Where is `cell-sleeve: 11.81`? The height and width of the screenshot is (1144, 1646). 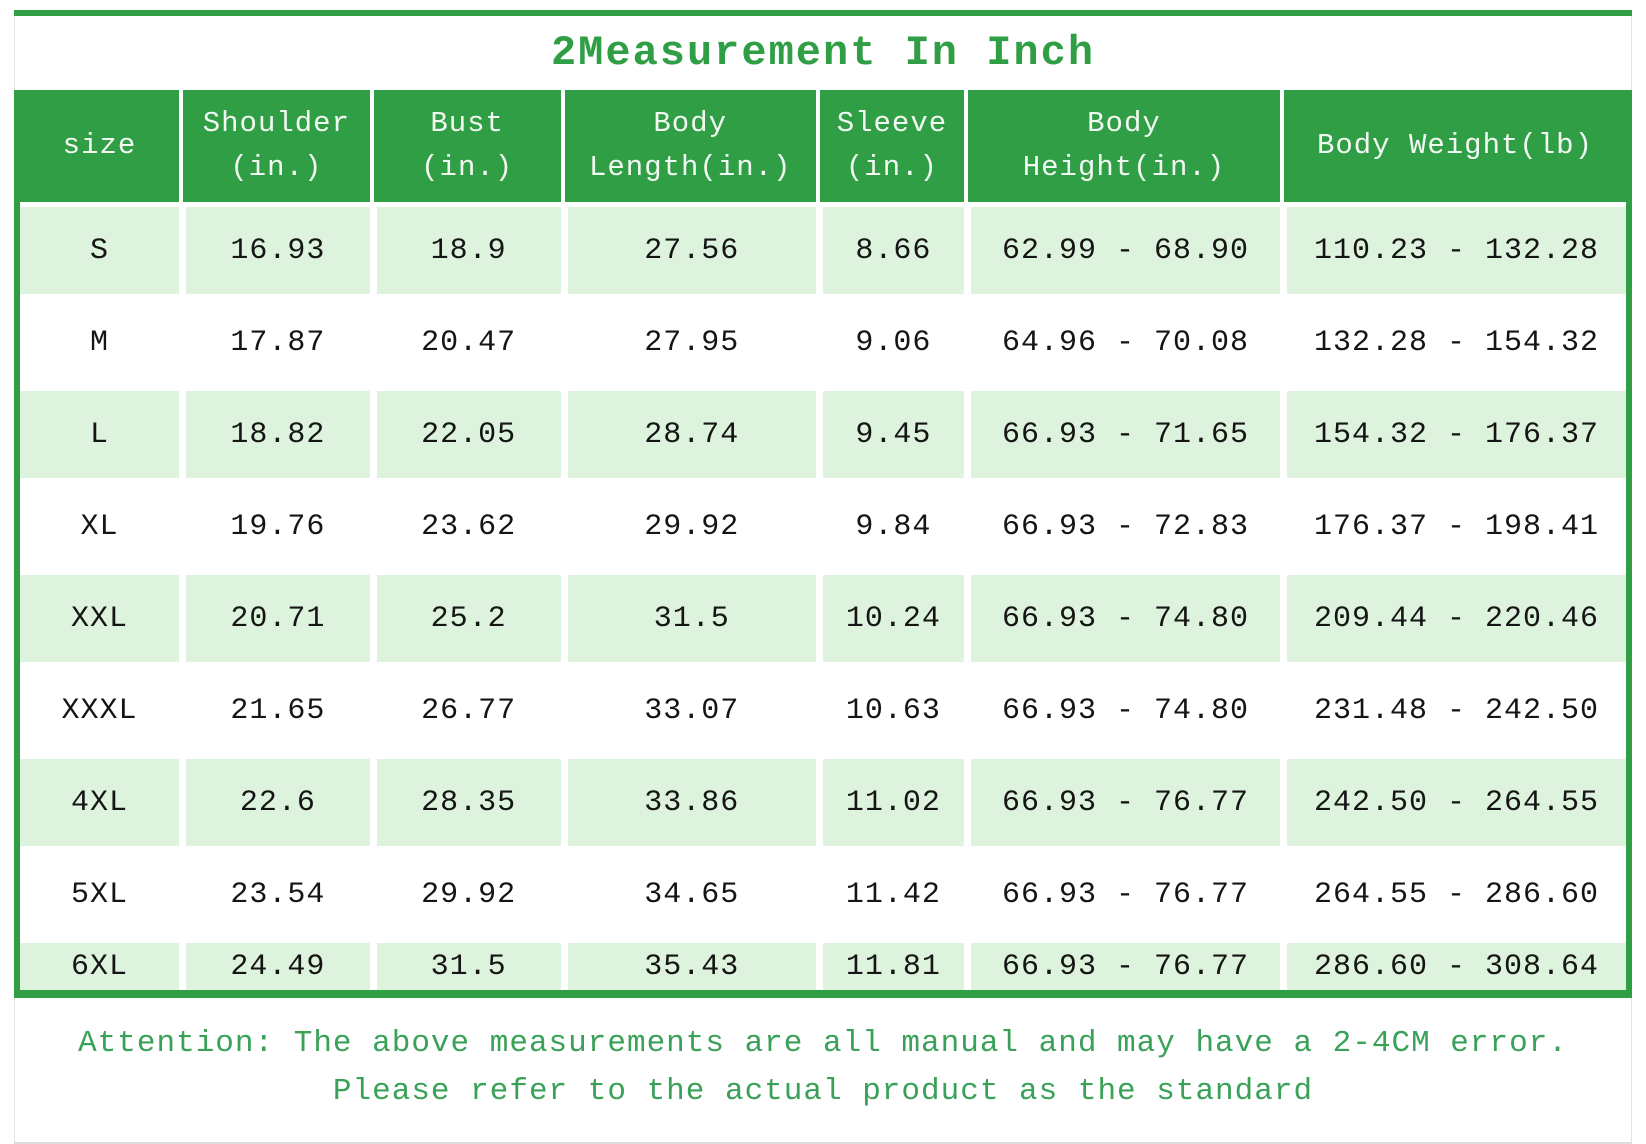
cell-sleeve: 11.81 is located at coordinates (889, 966).